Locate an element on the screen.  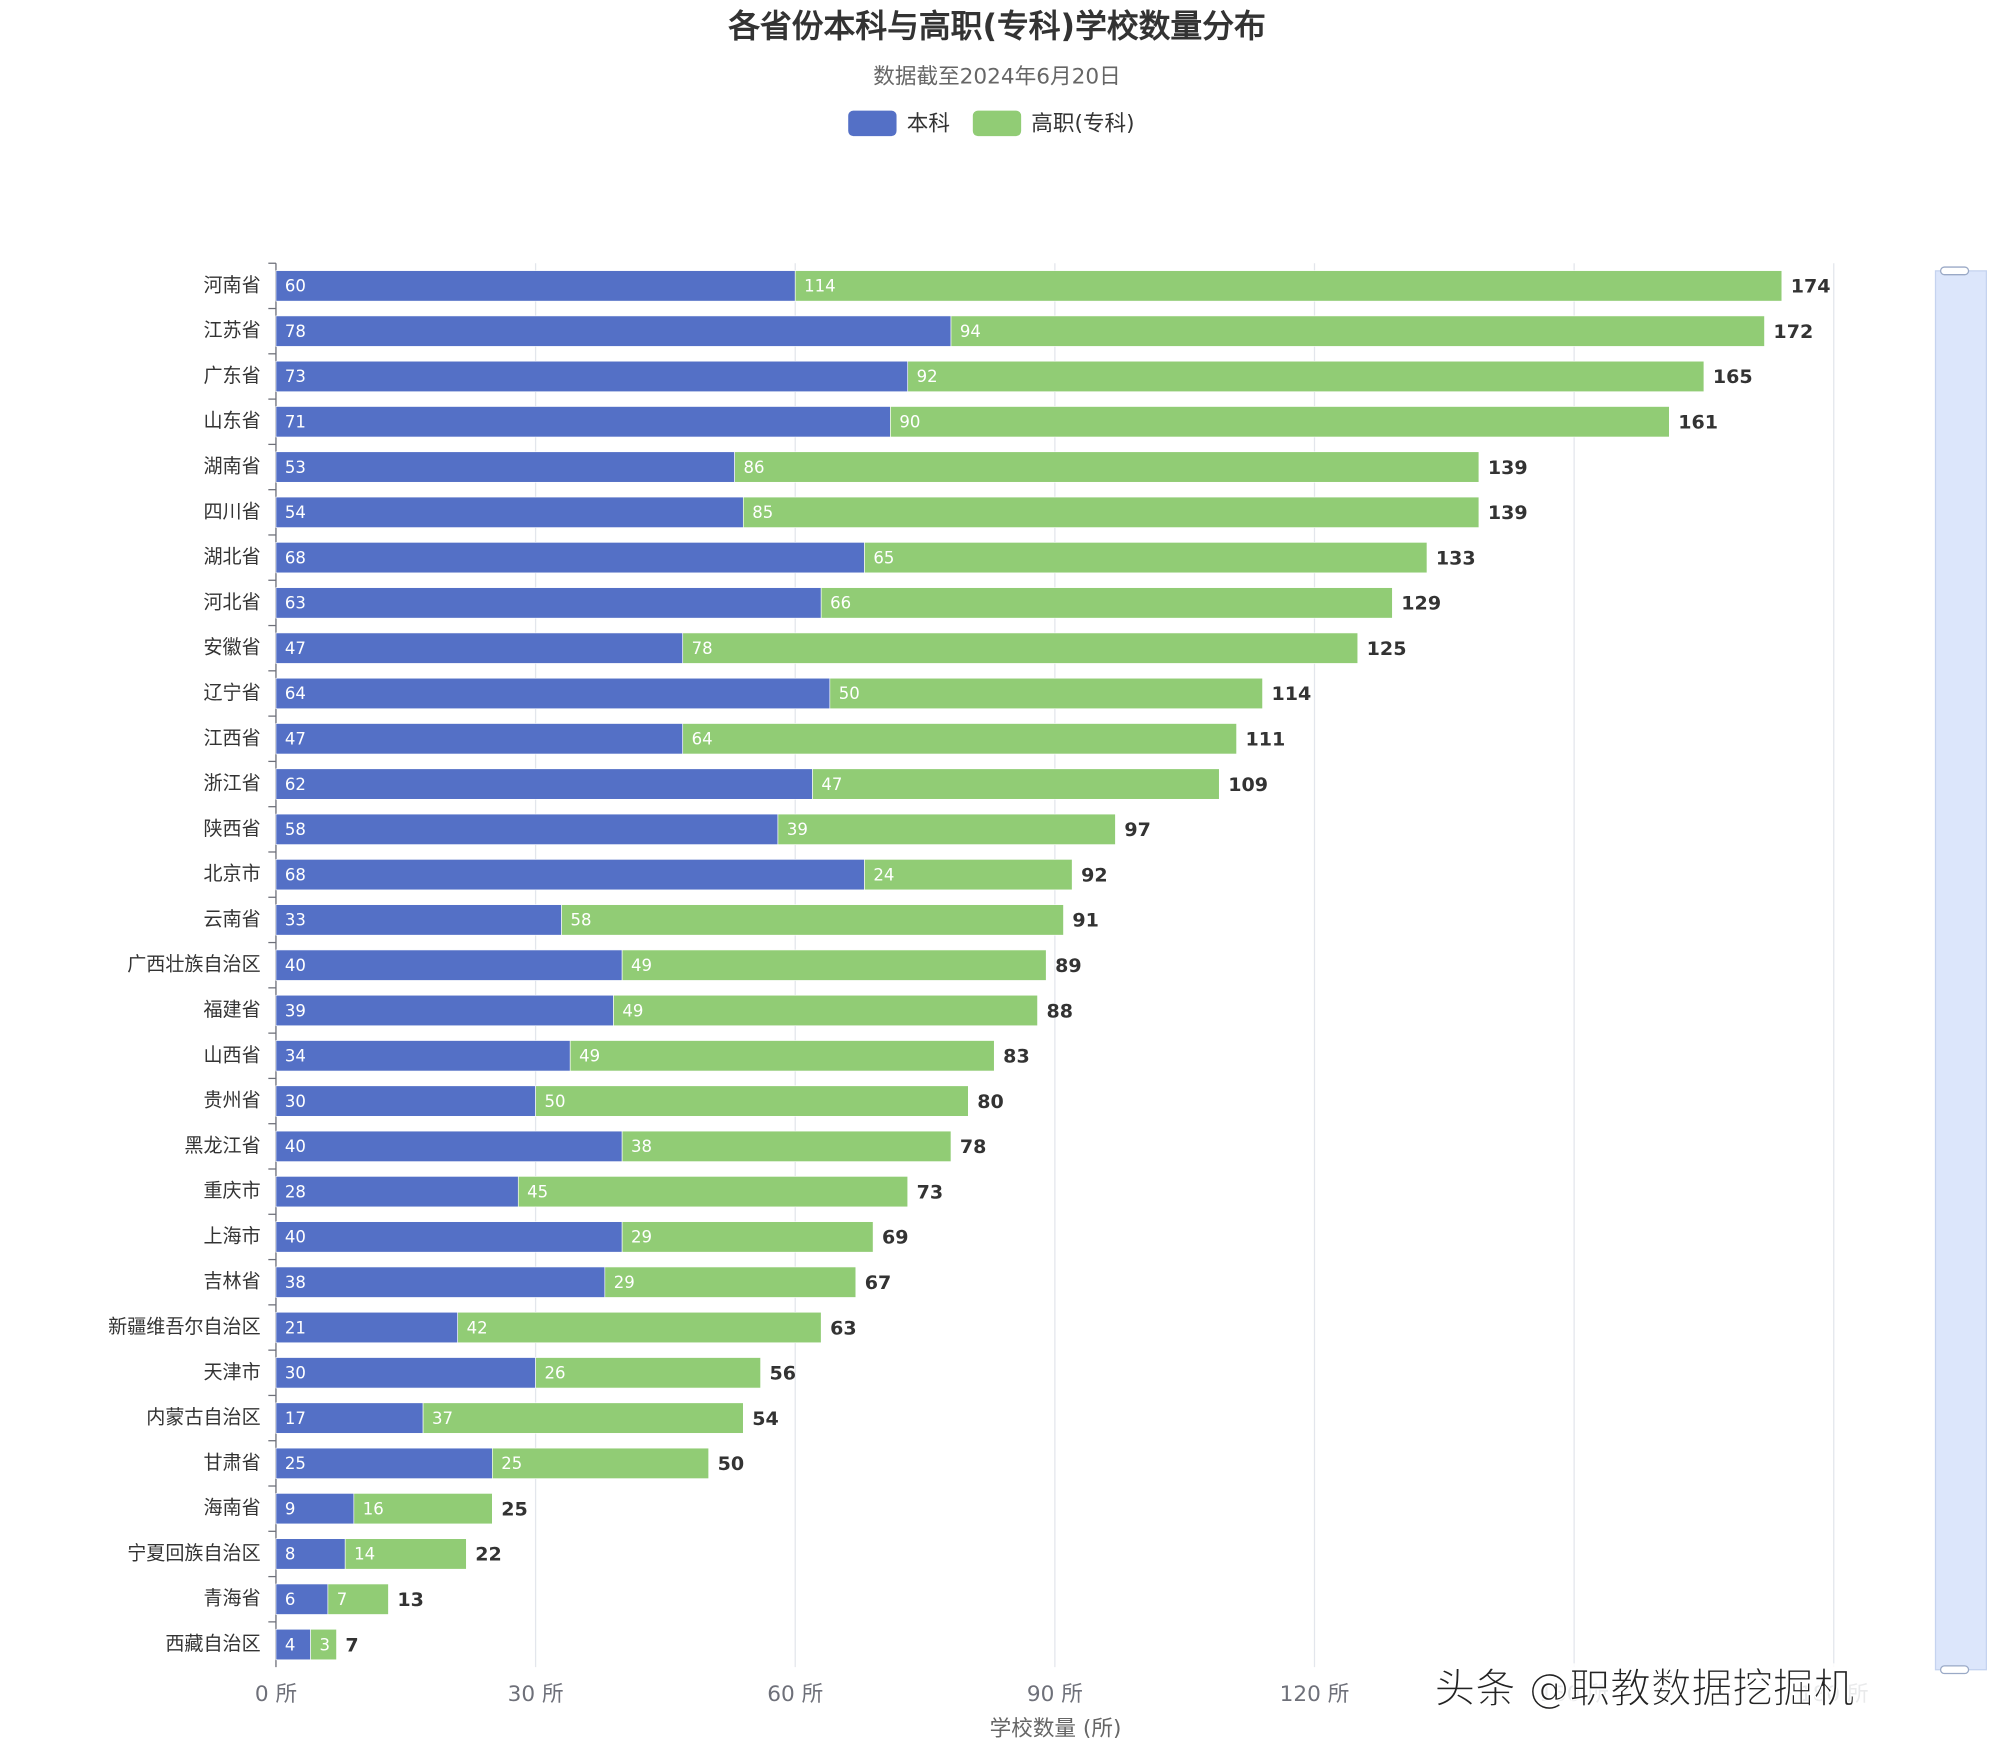
bar-value-label: 39 is located at coordinates (797, 829).